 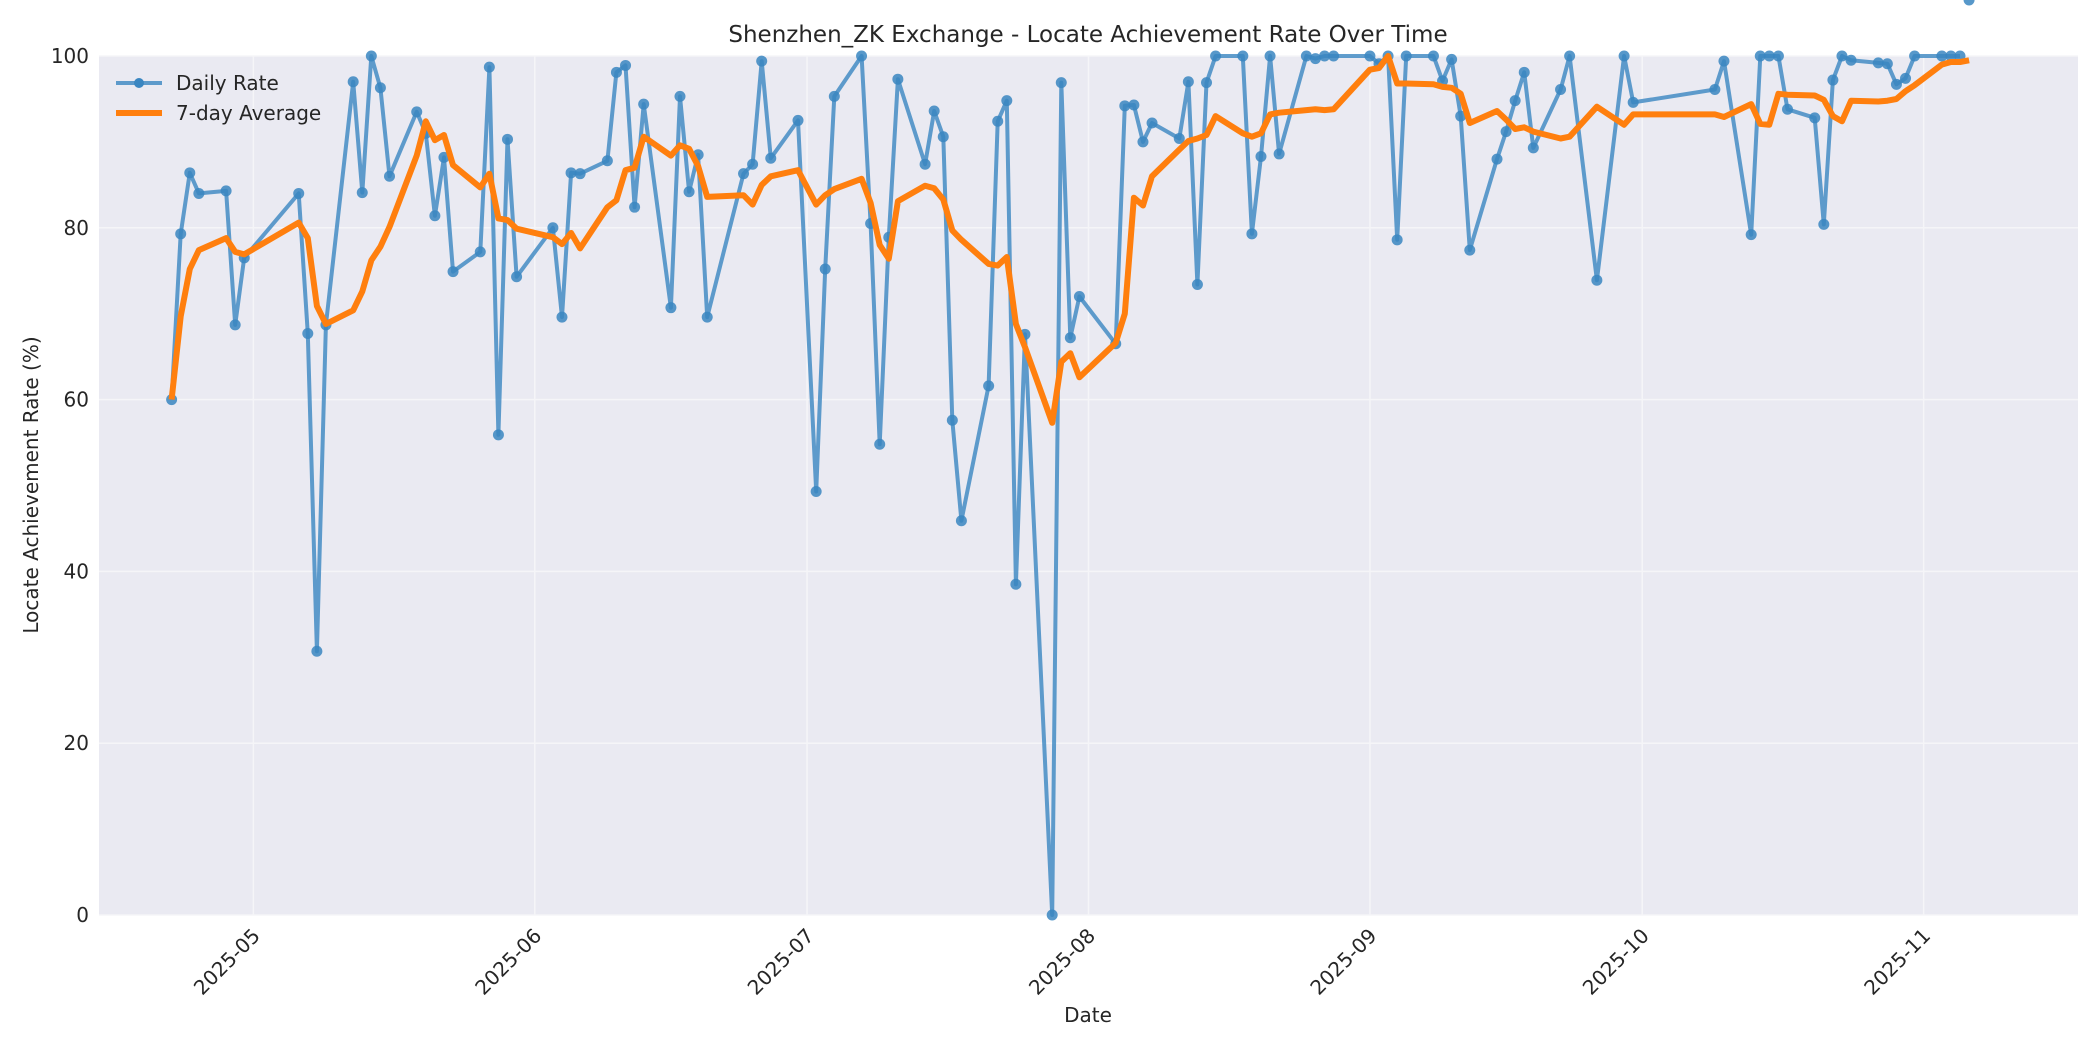 What do you see at coordinates (70, 485) in the screenshot?
I see `y-axis-ticks: 0 20 40 60 80 100` at bounding box center [70, 485].